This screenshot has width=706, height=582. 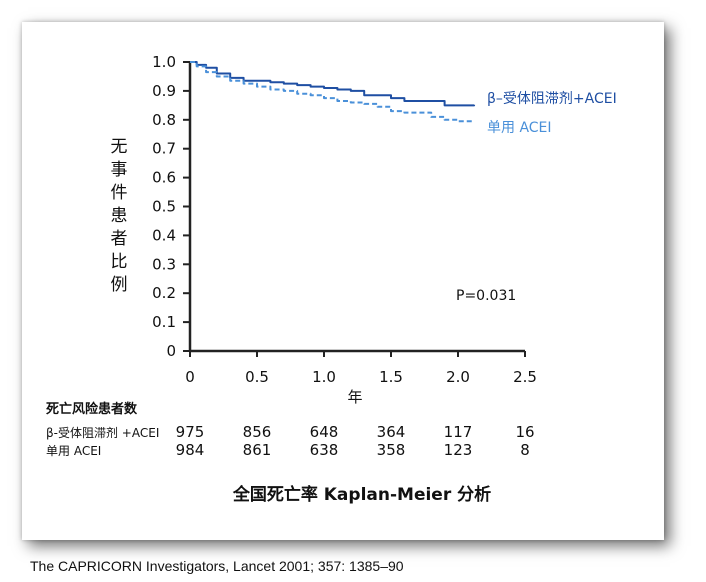 What do you see at coordinates (361, 494) in the screenshot?
I see `chart-subtitle: 全国死亡率 Kaplan-Meier 分析` at bounding box center [361, 494].